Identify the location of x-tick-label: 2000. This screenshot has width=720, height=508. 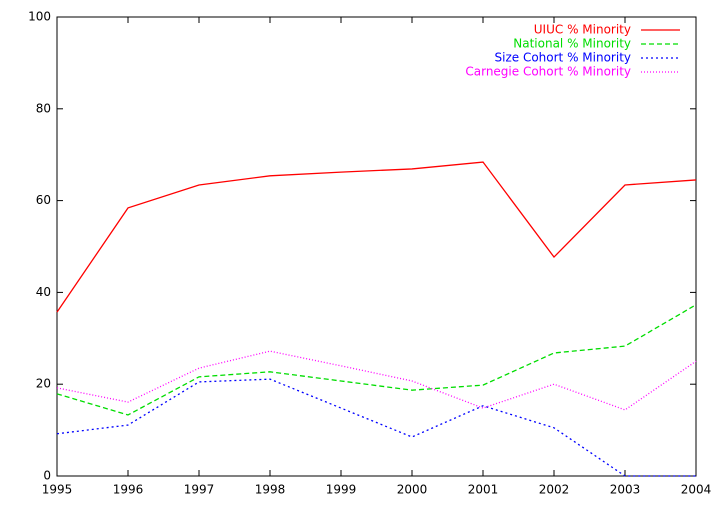
(412, 490).